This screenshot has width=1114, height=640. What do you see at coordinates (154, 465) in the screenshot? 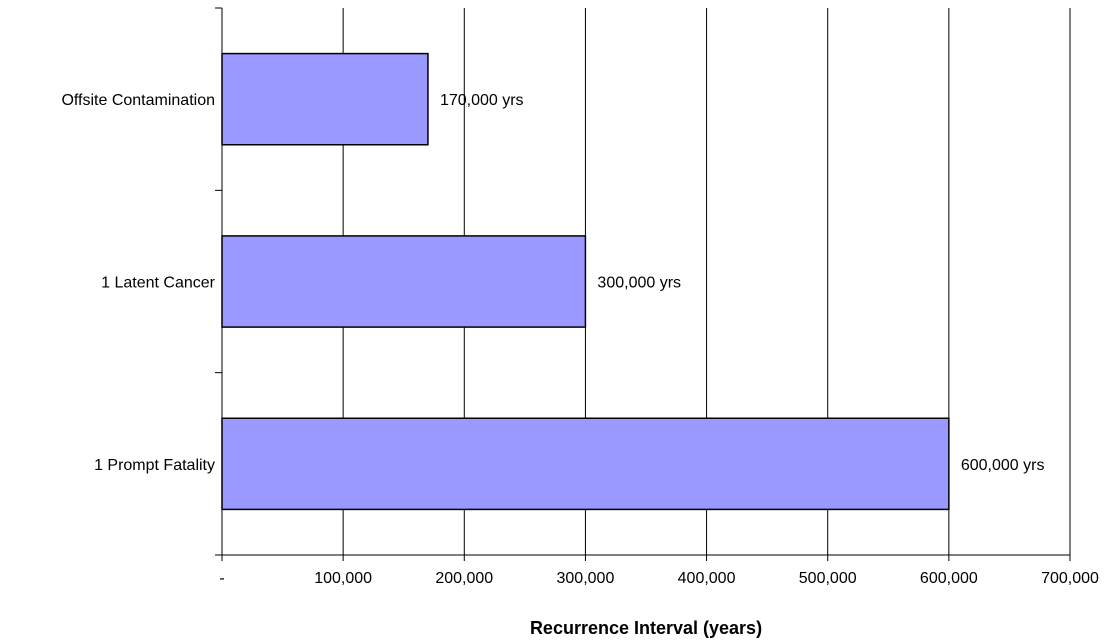
I see `category-label: 1 Prompt Fatality` at bounding box center [154, 465].